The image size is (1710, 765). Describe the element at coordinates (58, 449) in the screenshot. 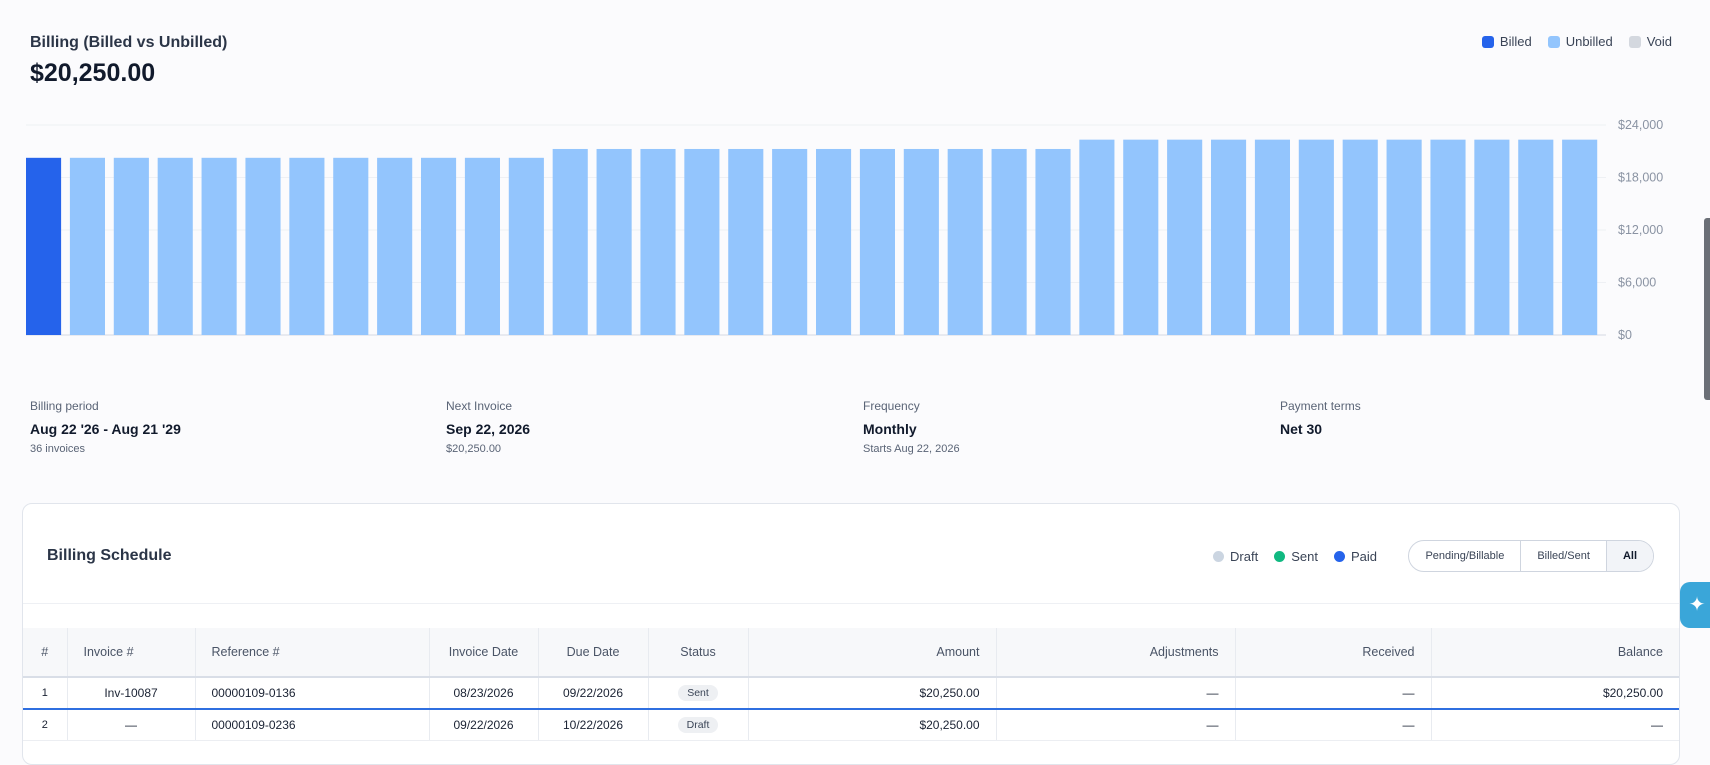

I see `billing-period-count: 36 invoices` at that location.